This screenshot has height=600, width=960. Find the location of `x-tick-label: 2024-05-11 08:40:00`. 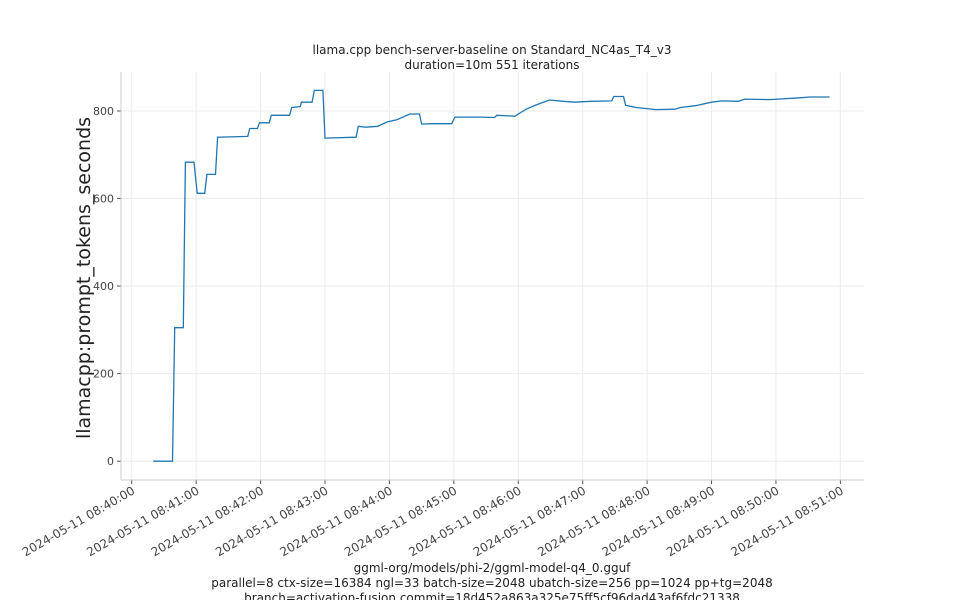

x-tick-label: 2024-05-11 08:40:00 is located at coordinates (78, 521).